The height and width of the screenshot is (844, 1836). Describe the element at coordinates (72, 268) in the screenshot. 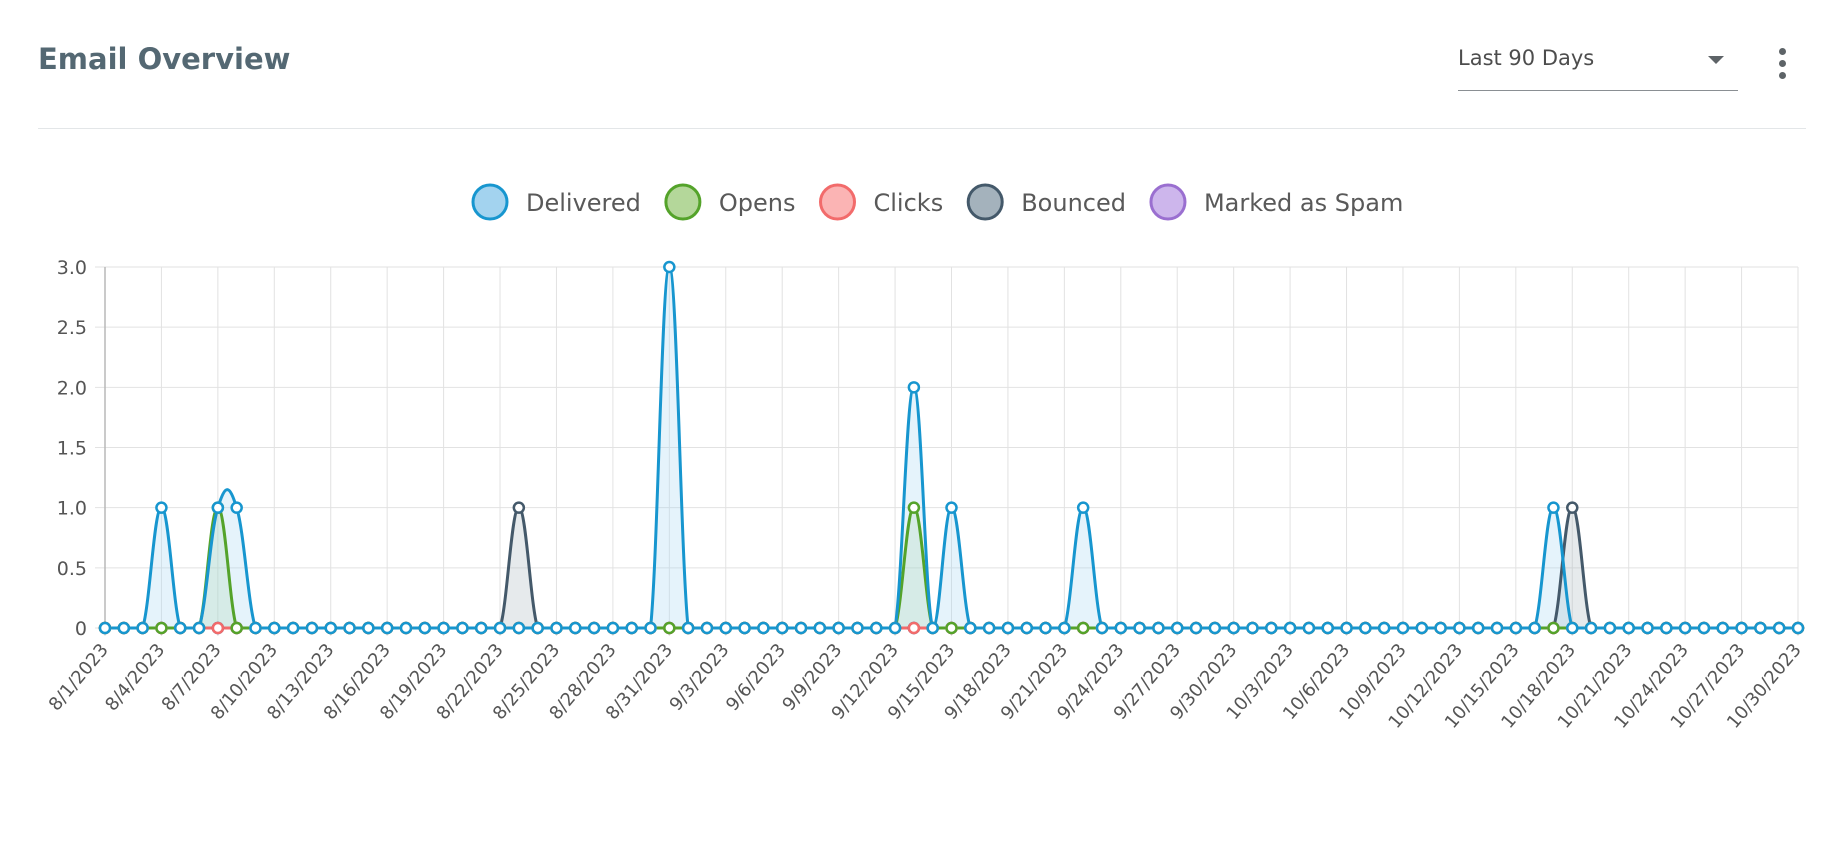

I see `y-tick-label: 3.0` at that location.